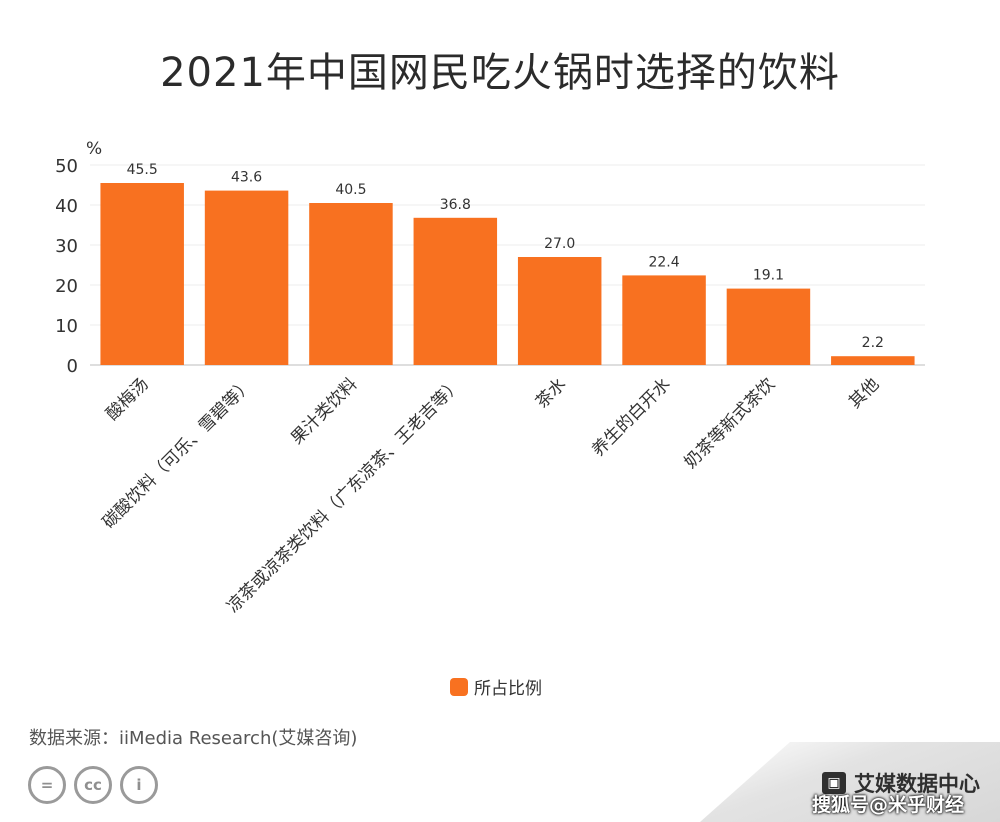 Image resolution: width=1000 pixels, height=822 pixels. What do you see at coordinates (66, 286) in the screenshot?
I see `y-tick-label: 20` at bounding box center [66, 286].